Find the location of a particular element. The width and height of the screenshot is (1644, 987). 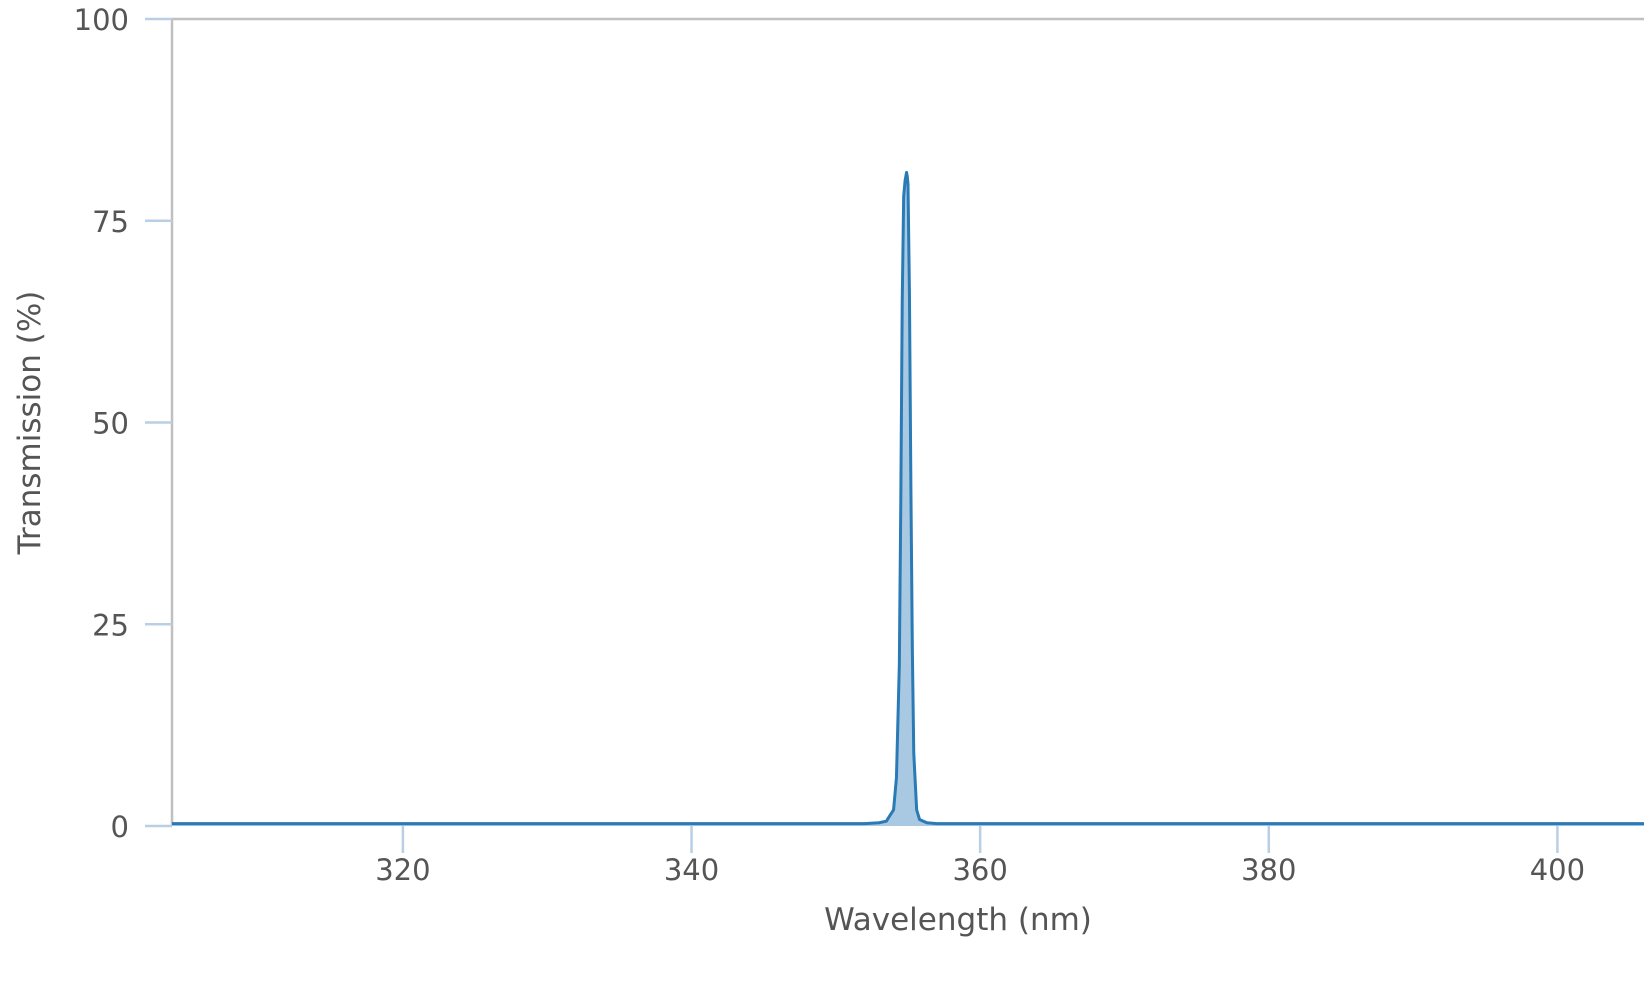

y-tick-label: 100 is located at coordinates (101, 20).